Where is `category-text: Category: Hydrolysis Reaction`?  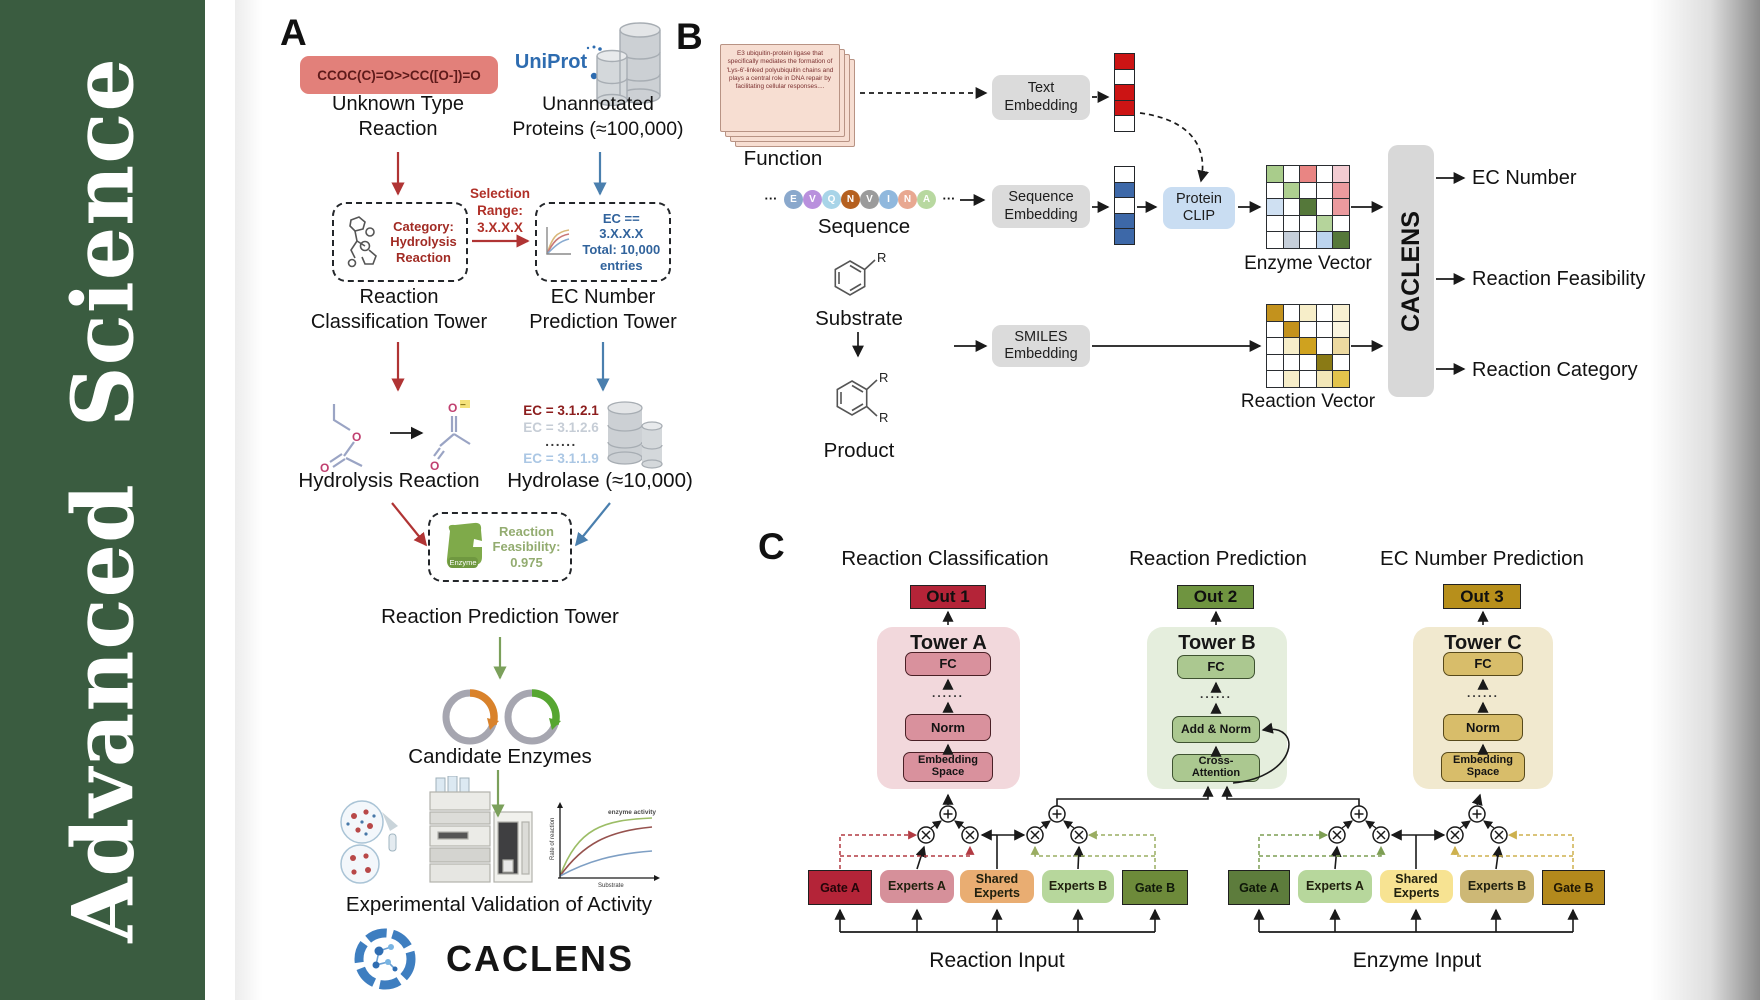
category-text: Category: Hydrolysis Reaction is located at coordinates (423, 241).